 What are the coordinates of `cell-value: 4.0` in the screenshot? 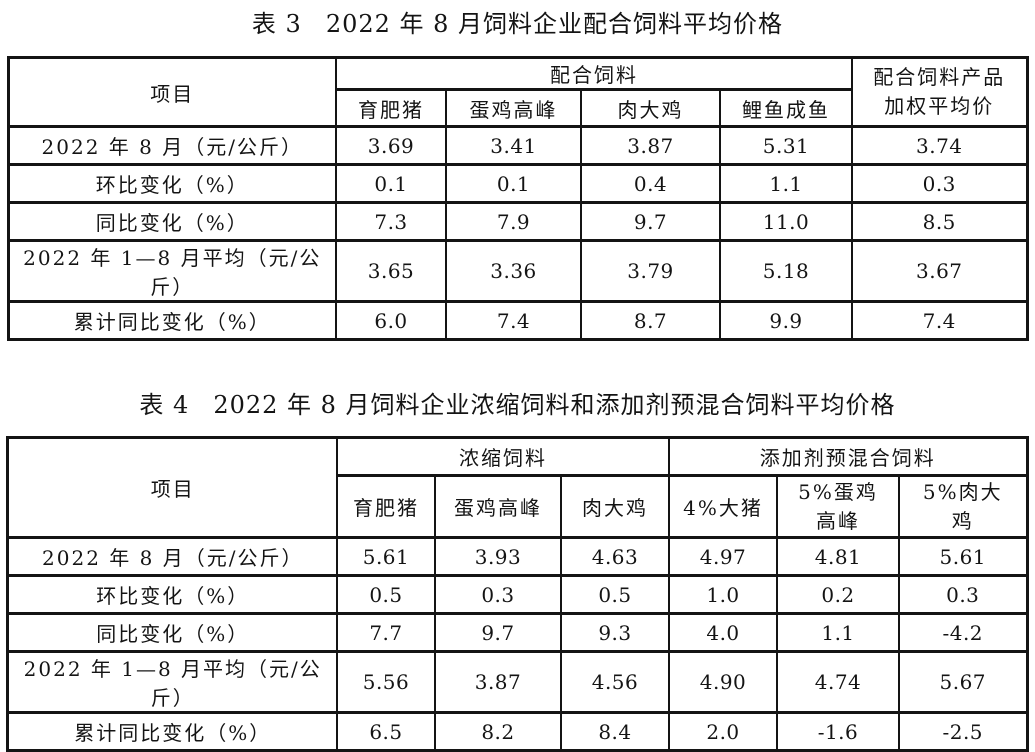 It's located at (723, 632).